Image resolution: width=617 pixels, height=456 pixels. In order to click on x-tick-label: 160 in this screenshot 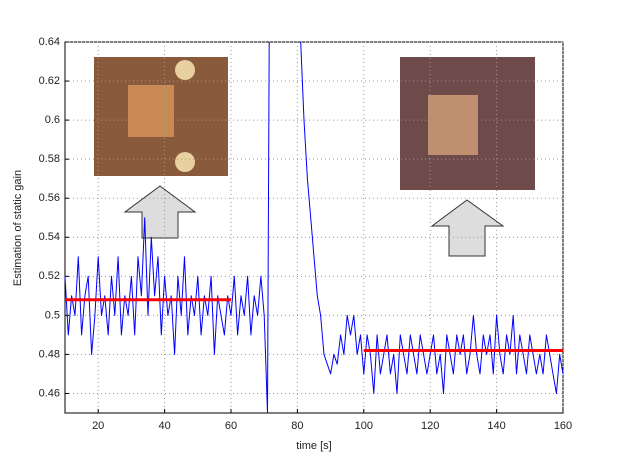, I will do `click(563, 426)`.